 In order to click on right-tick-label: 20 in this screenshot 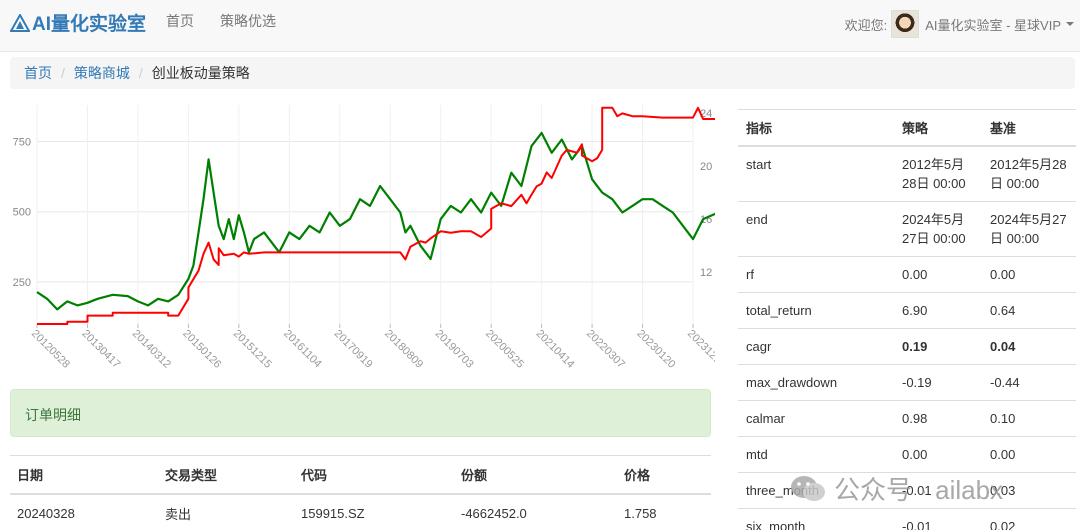, I will do `click(706, 167)`.